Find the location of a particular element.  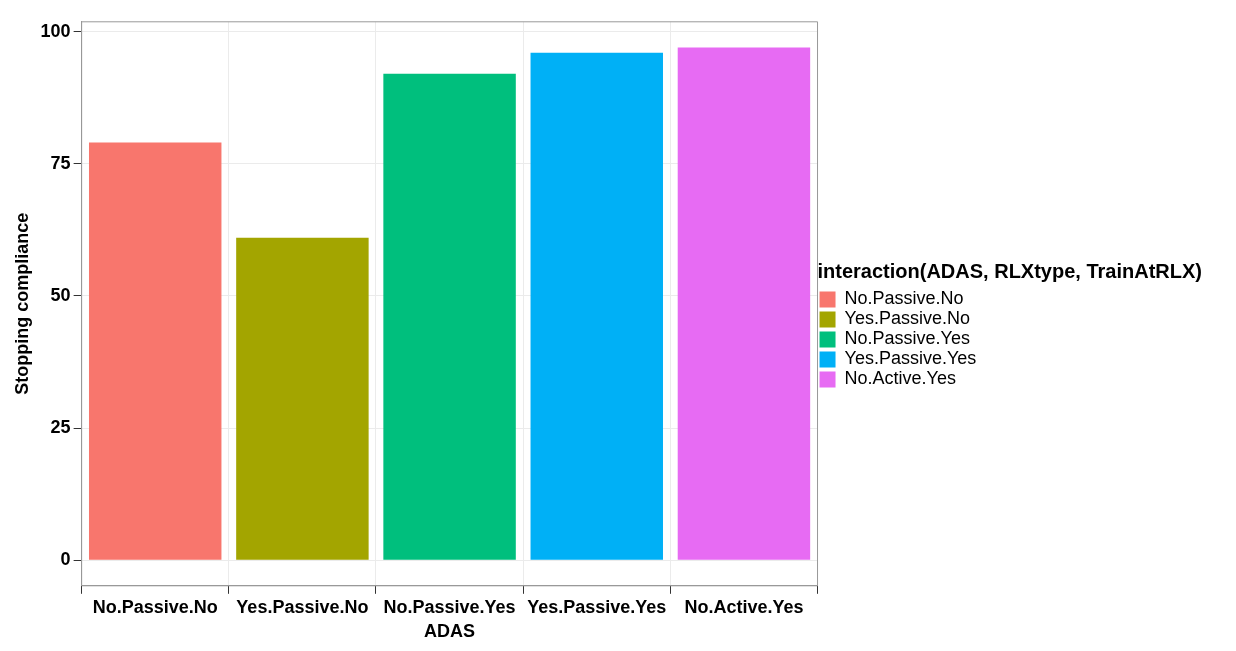

legend-label: Yes.Passive.Yes is located at coordinates (910, 358).